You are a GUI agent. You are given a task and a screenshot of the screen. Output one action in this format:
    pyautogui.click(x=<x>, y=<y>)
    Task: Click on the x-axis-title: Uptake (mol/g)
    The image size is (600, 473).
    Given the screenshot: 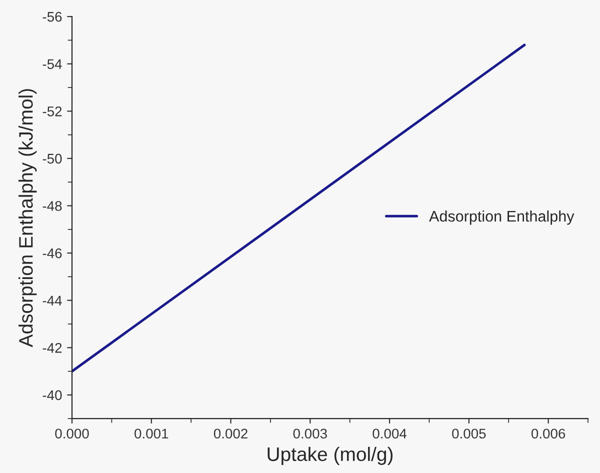 What is the action you would take?
    pyautogui.click(x=330, y=455)
    